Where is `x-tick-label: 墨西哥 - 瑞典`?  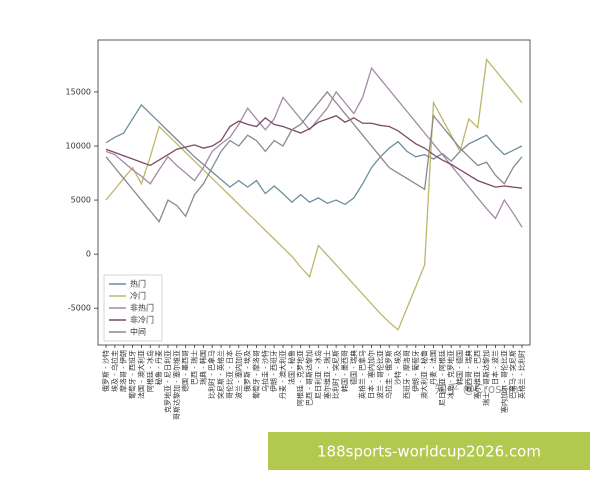 x-tick-label: 墨西哥 - 瑞典 is located at coordinates (468, 371).